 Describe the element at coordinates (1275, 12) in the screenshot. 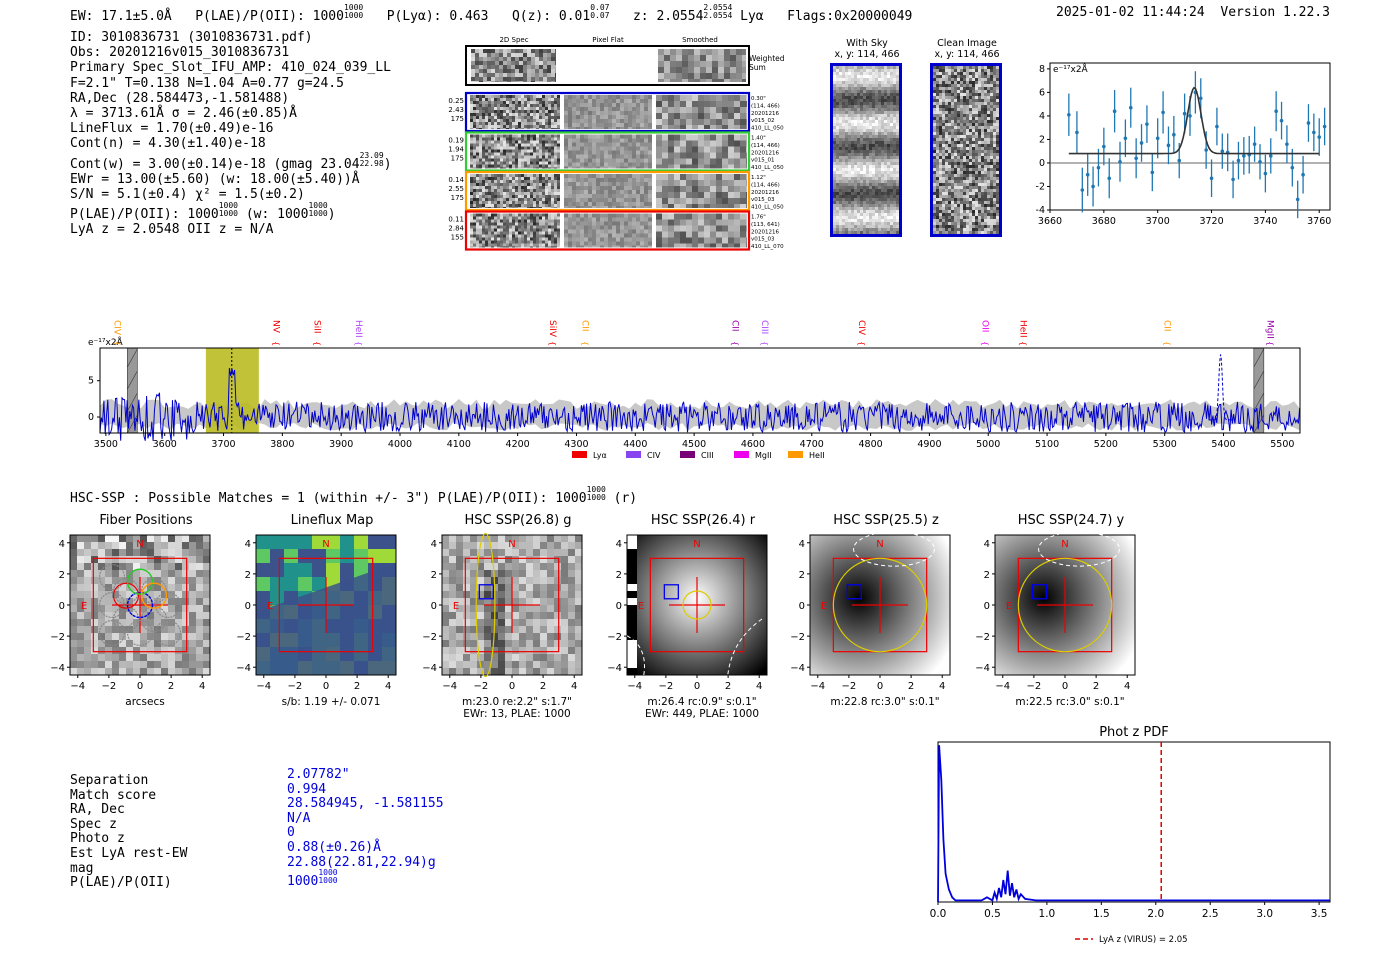

I see `header-version: Version 1.22.3` at that location.